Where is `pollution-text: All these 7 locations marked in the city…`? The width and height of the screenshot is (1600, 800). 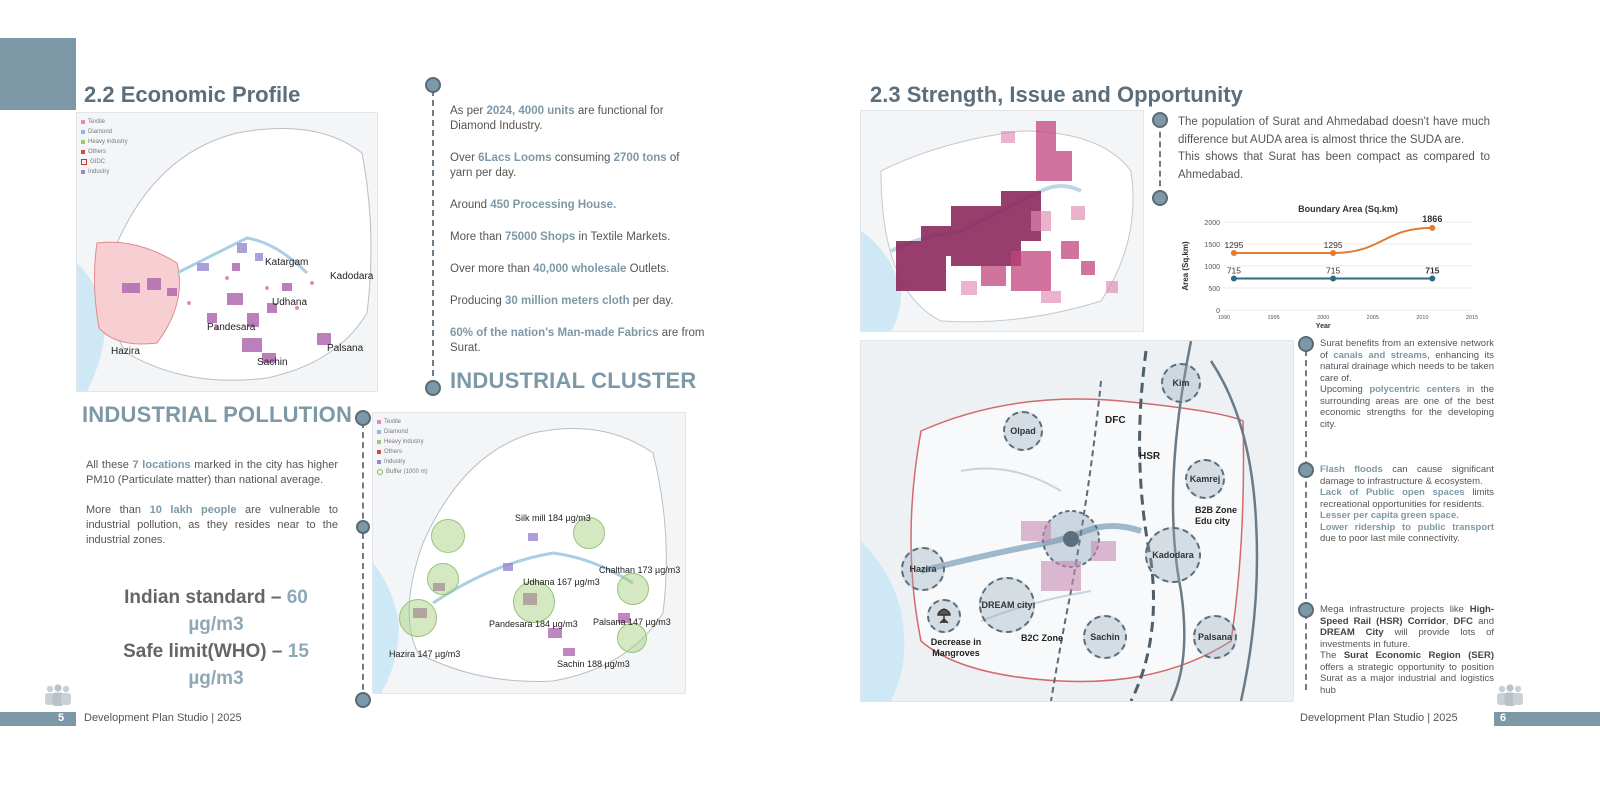 pollution-text: All these 7 locations marked in the city… is located at coordinates (212, 503).